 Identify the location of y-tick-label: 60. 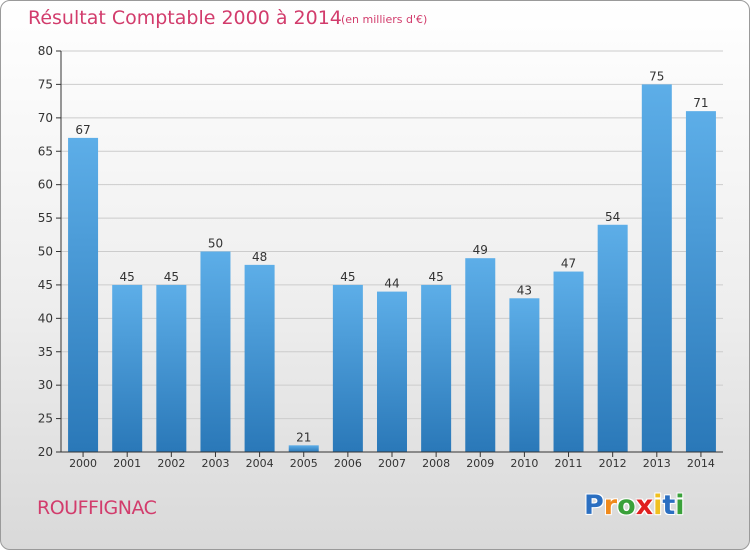
(45, 185).